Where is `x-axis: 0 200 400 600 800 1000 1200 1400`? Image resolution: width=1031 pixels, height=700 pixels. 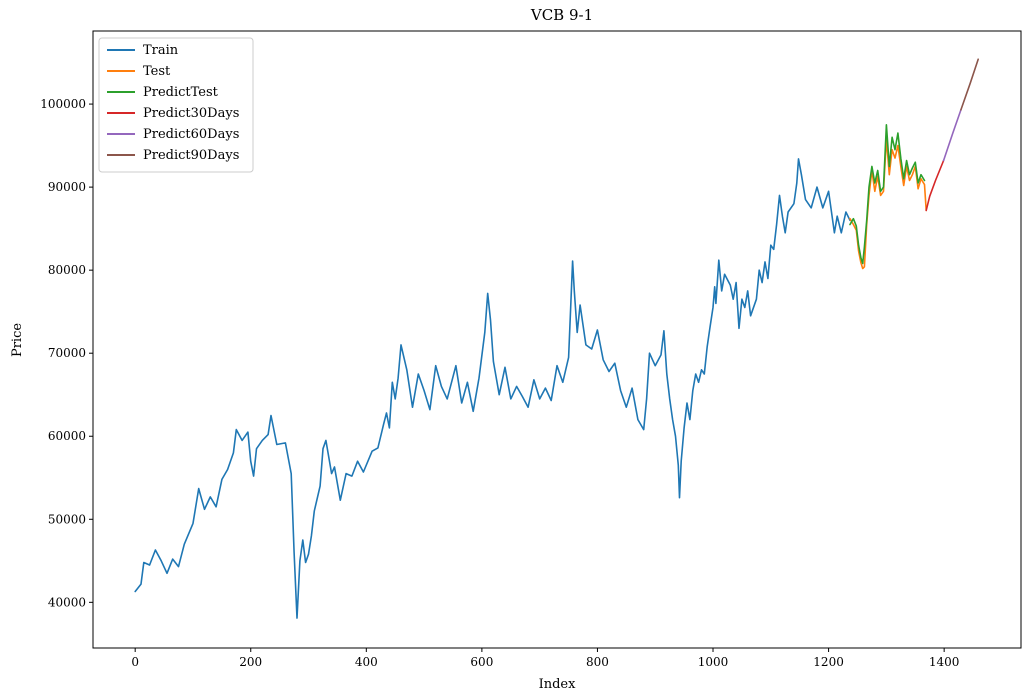
x-axis: 0 200 400 600 800 1000 1200 1400 is located at coordinates (545, 658).